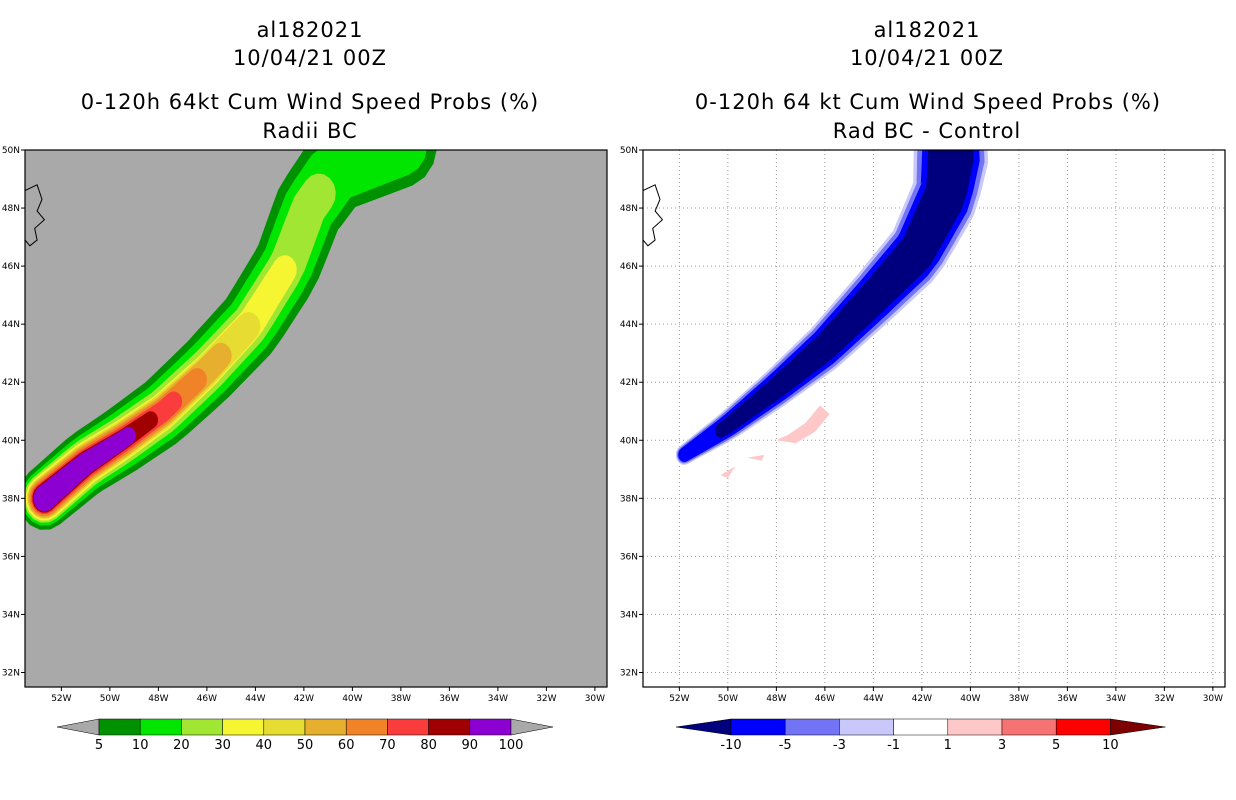  I want to click on y-tick-label: 44N, so click(629, 325).